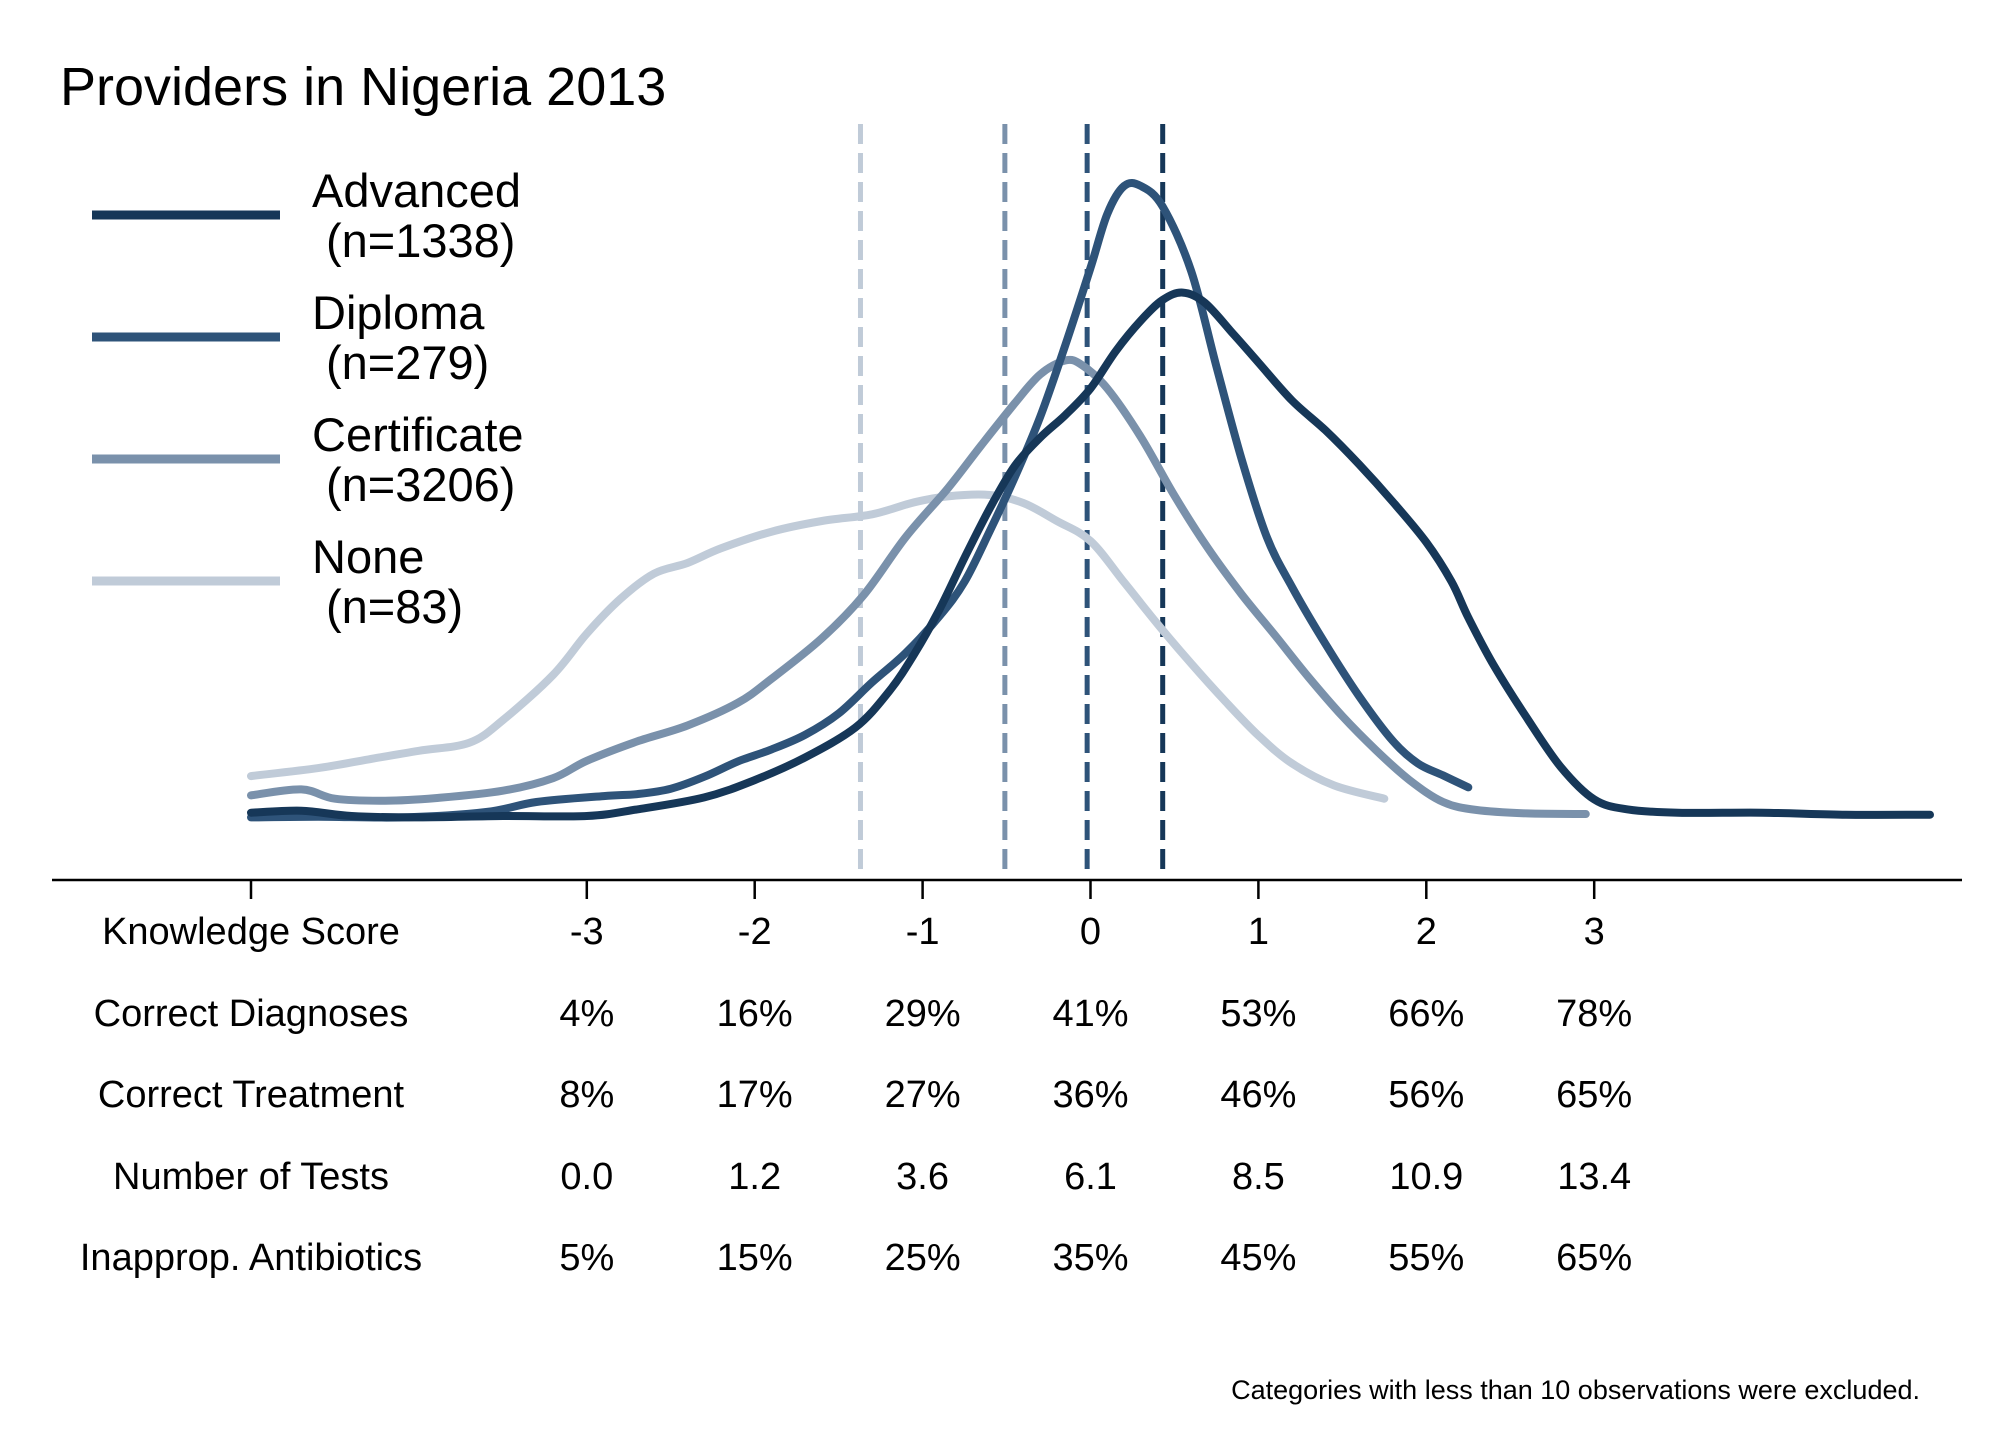 This screenshot has height=1455, width=2000. Describe the element at coordinates (420, 240) in the screenshot. I see `legend-count-advanced: (n=1338)` at that location.